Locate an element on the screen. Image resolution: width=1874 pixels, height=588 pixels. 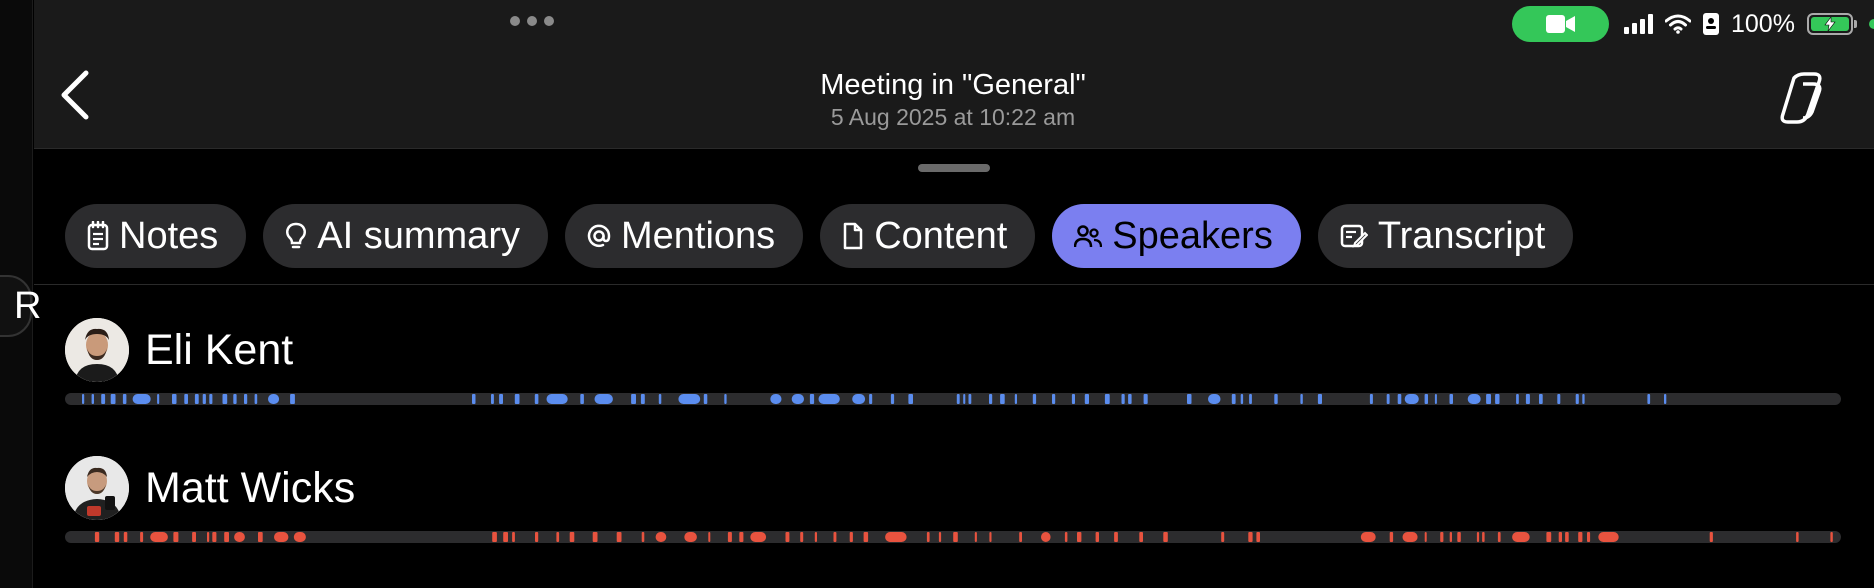
divider is located at coordinates (954, 284).